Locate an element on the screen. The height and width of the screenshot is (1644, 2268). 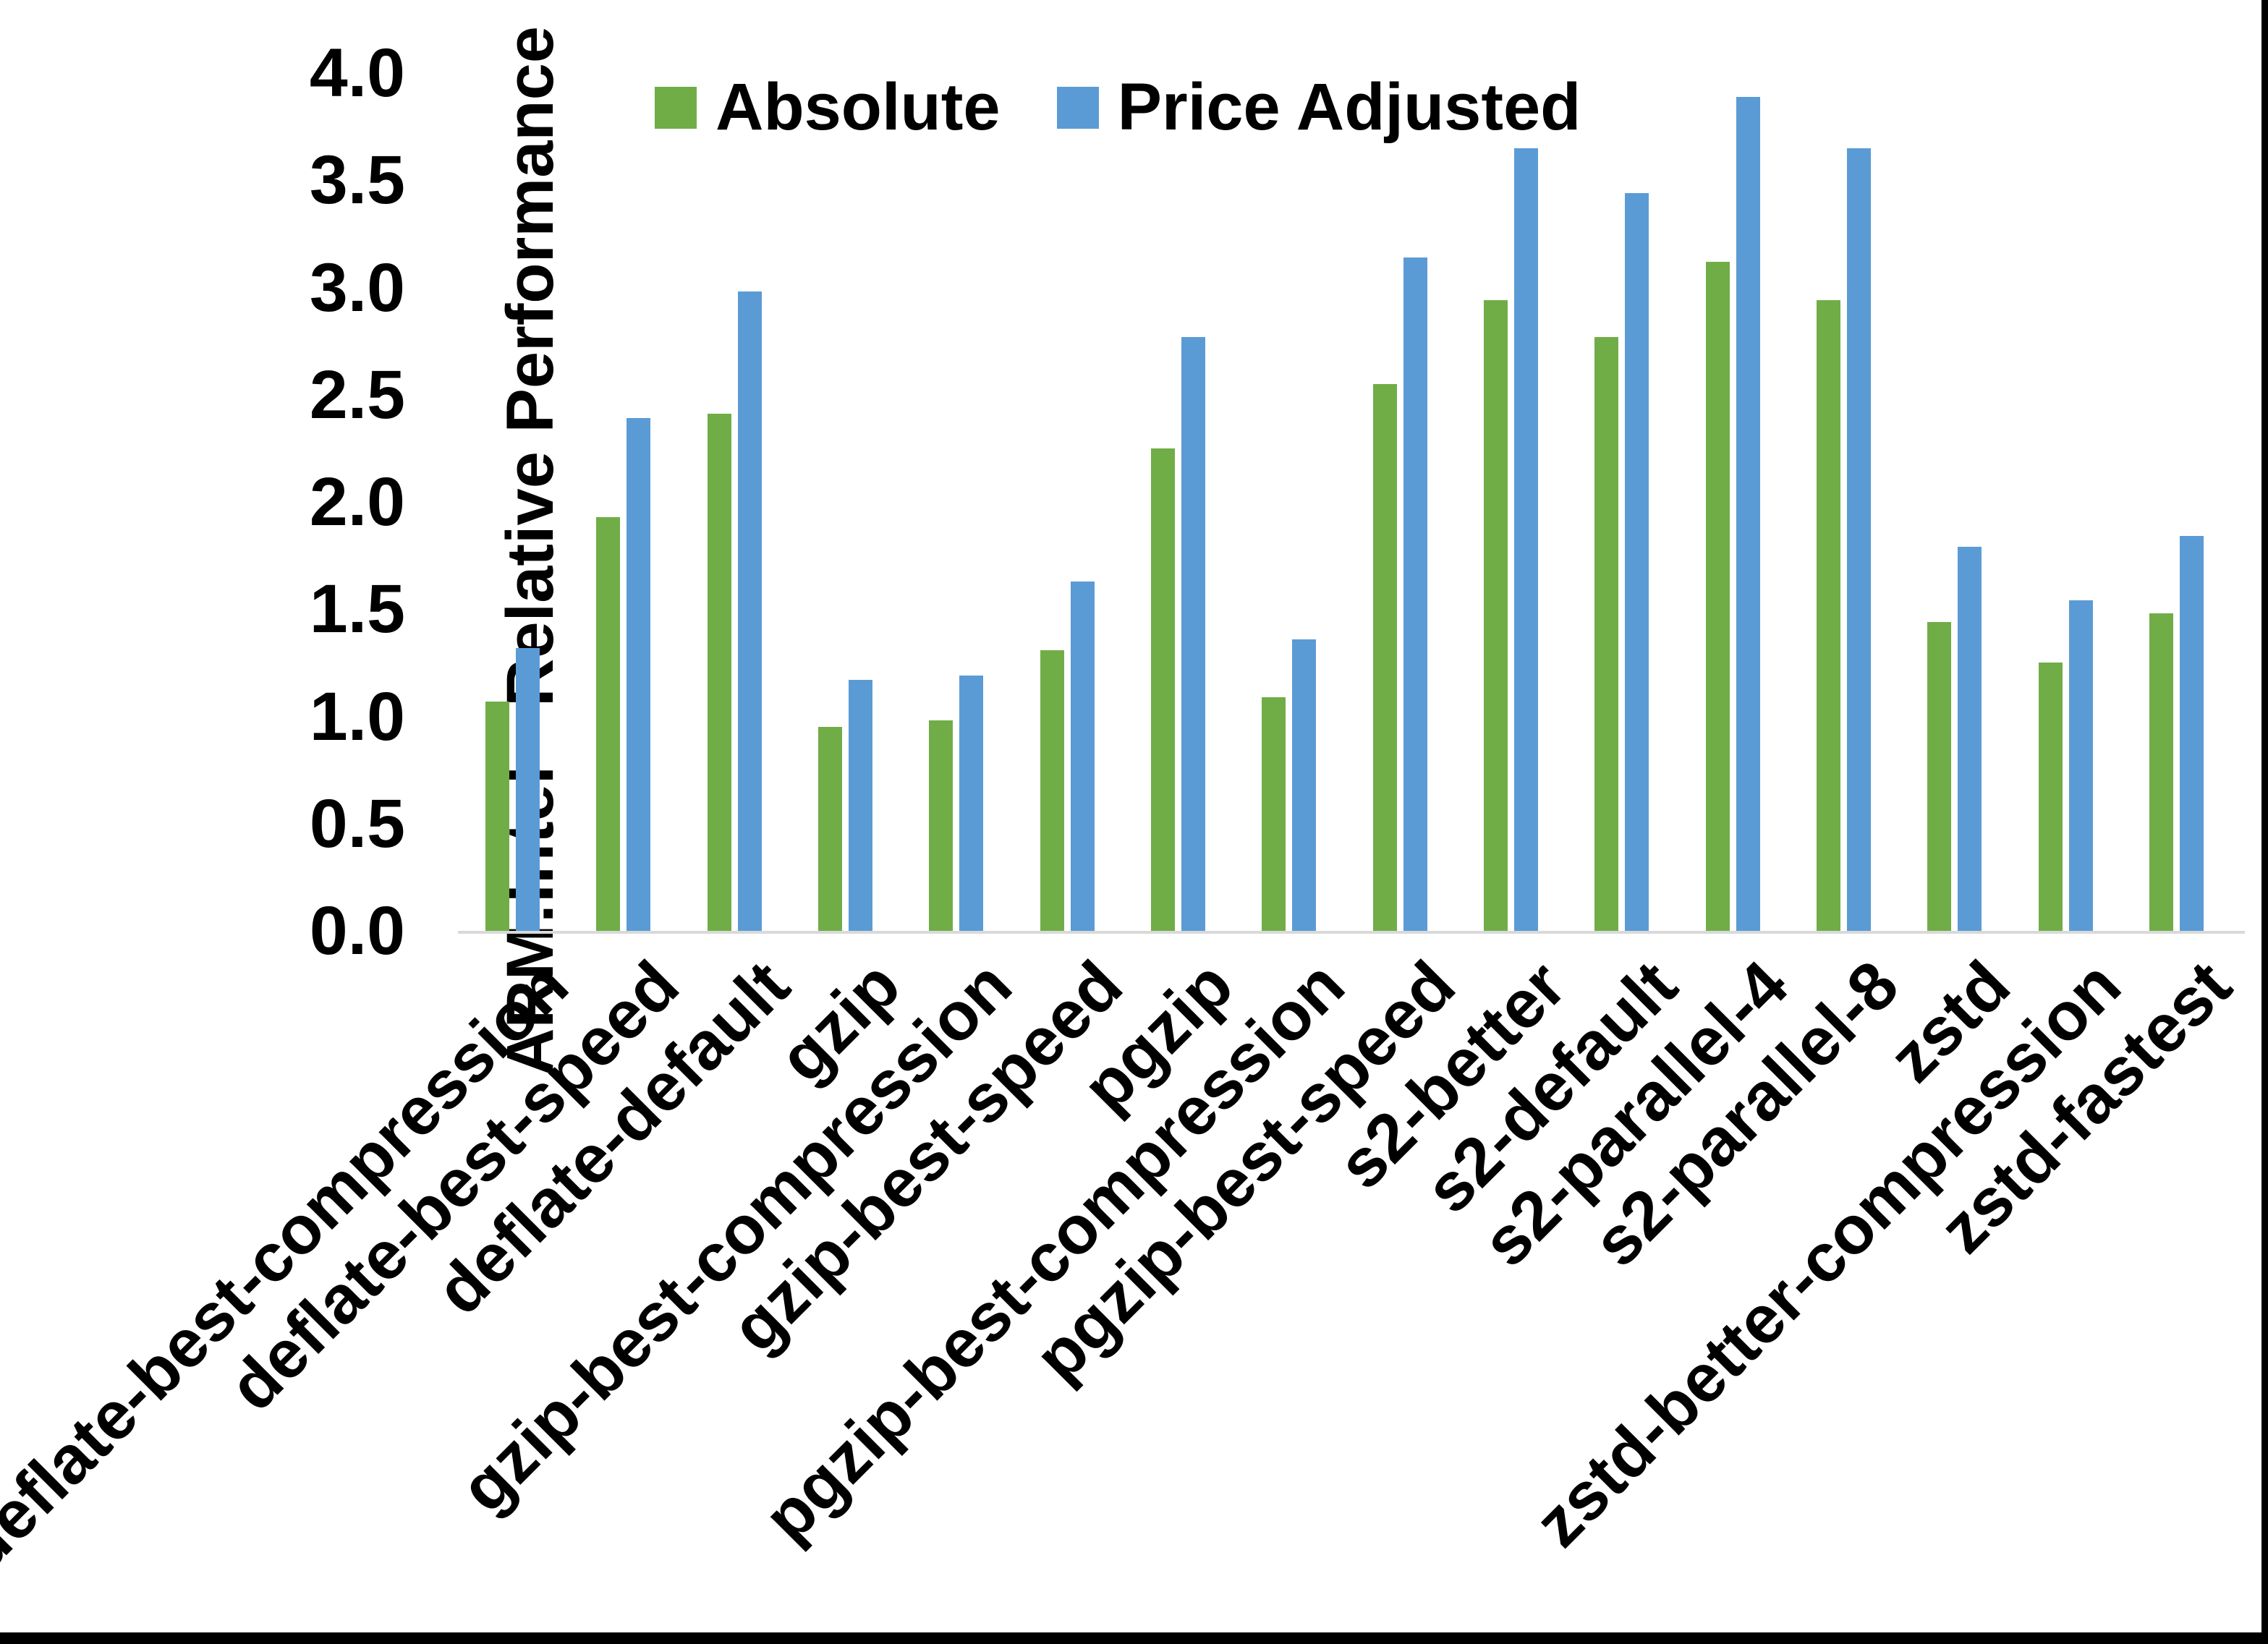
legend-item-absolute: Absolute is located at coordinates (828, 107).